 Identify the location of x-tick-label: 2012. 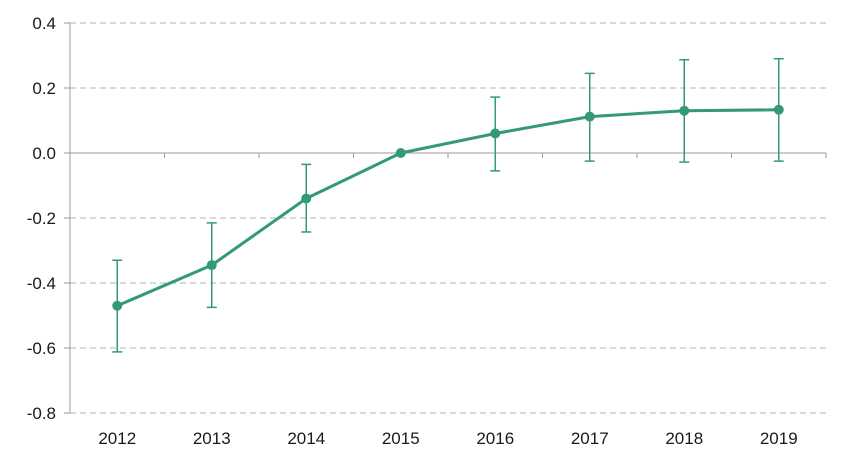
(117, 438).